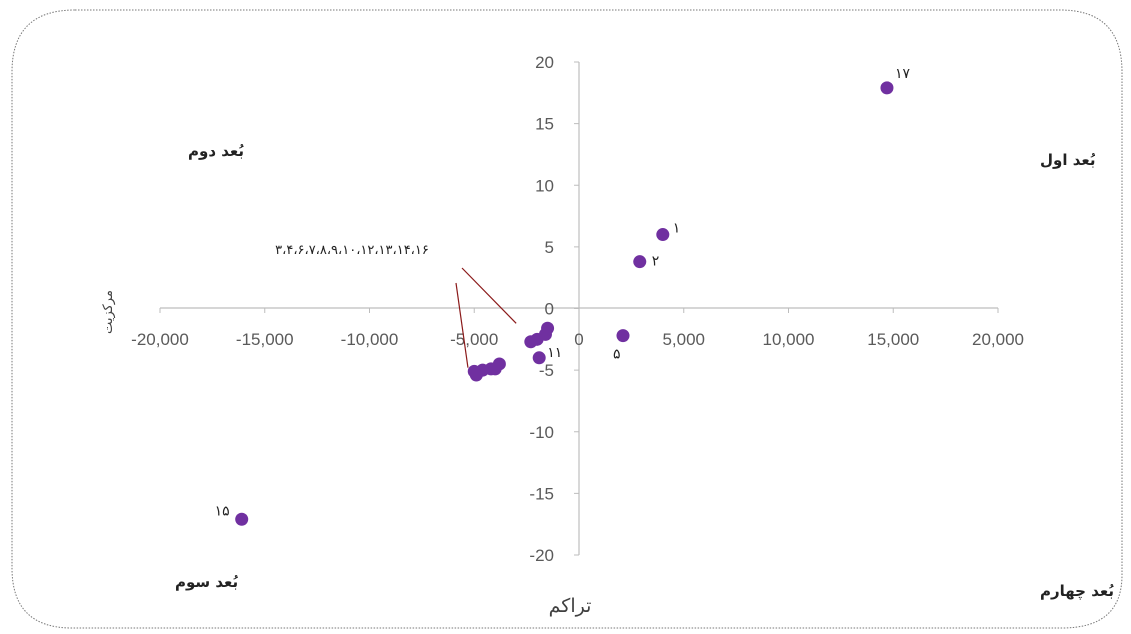 This screenshot has width=1131, height=634. I want to click on y-tick-label: 20, so click(544, 62).